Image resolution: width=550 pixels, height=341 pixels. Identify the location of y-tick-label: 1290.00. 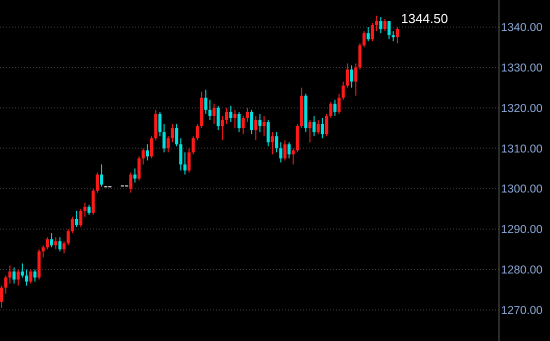
(522, 230).